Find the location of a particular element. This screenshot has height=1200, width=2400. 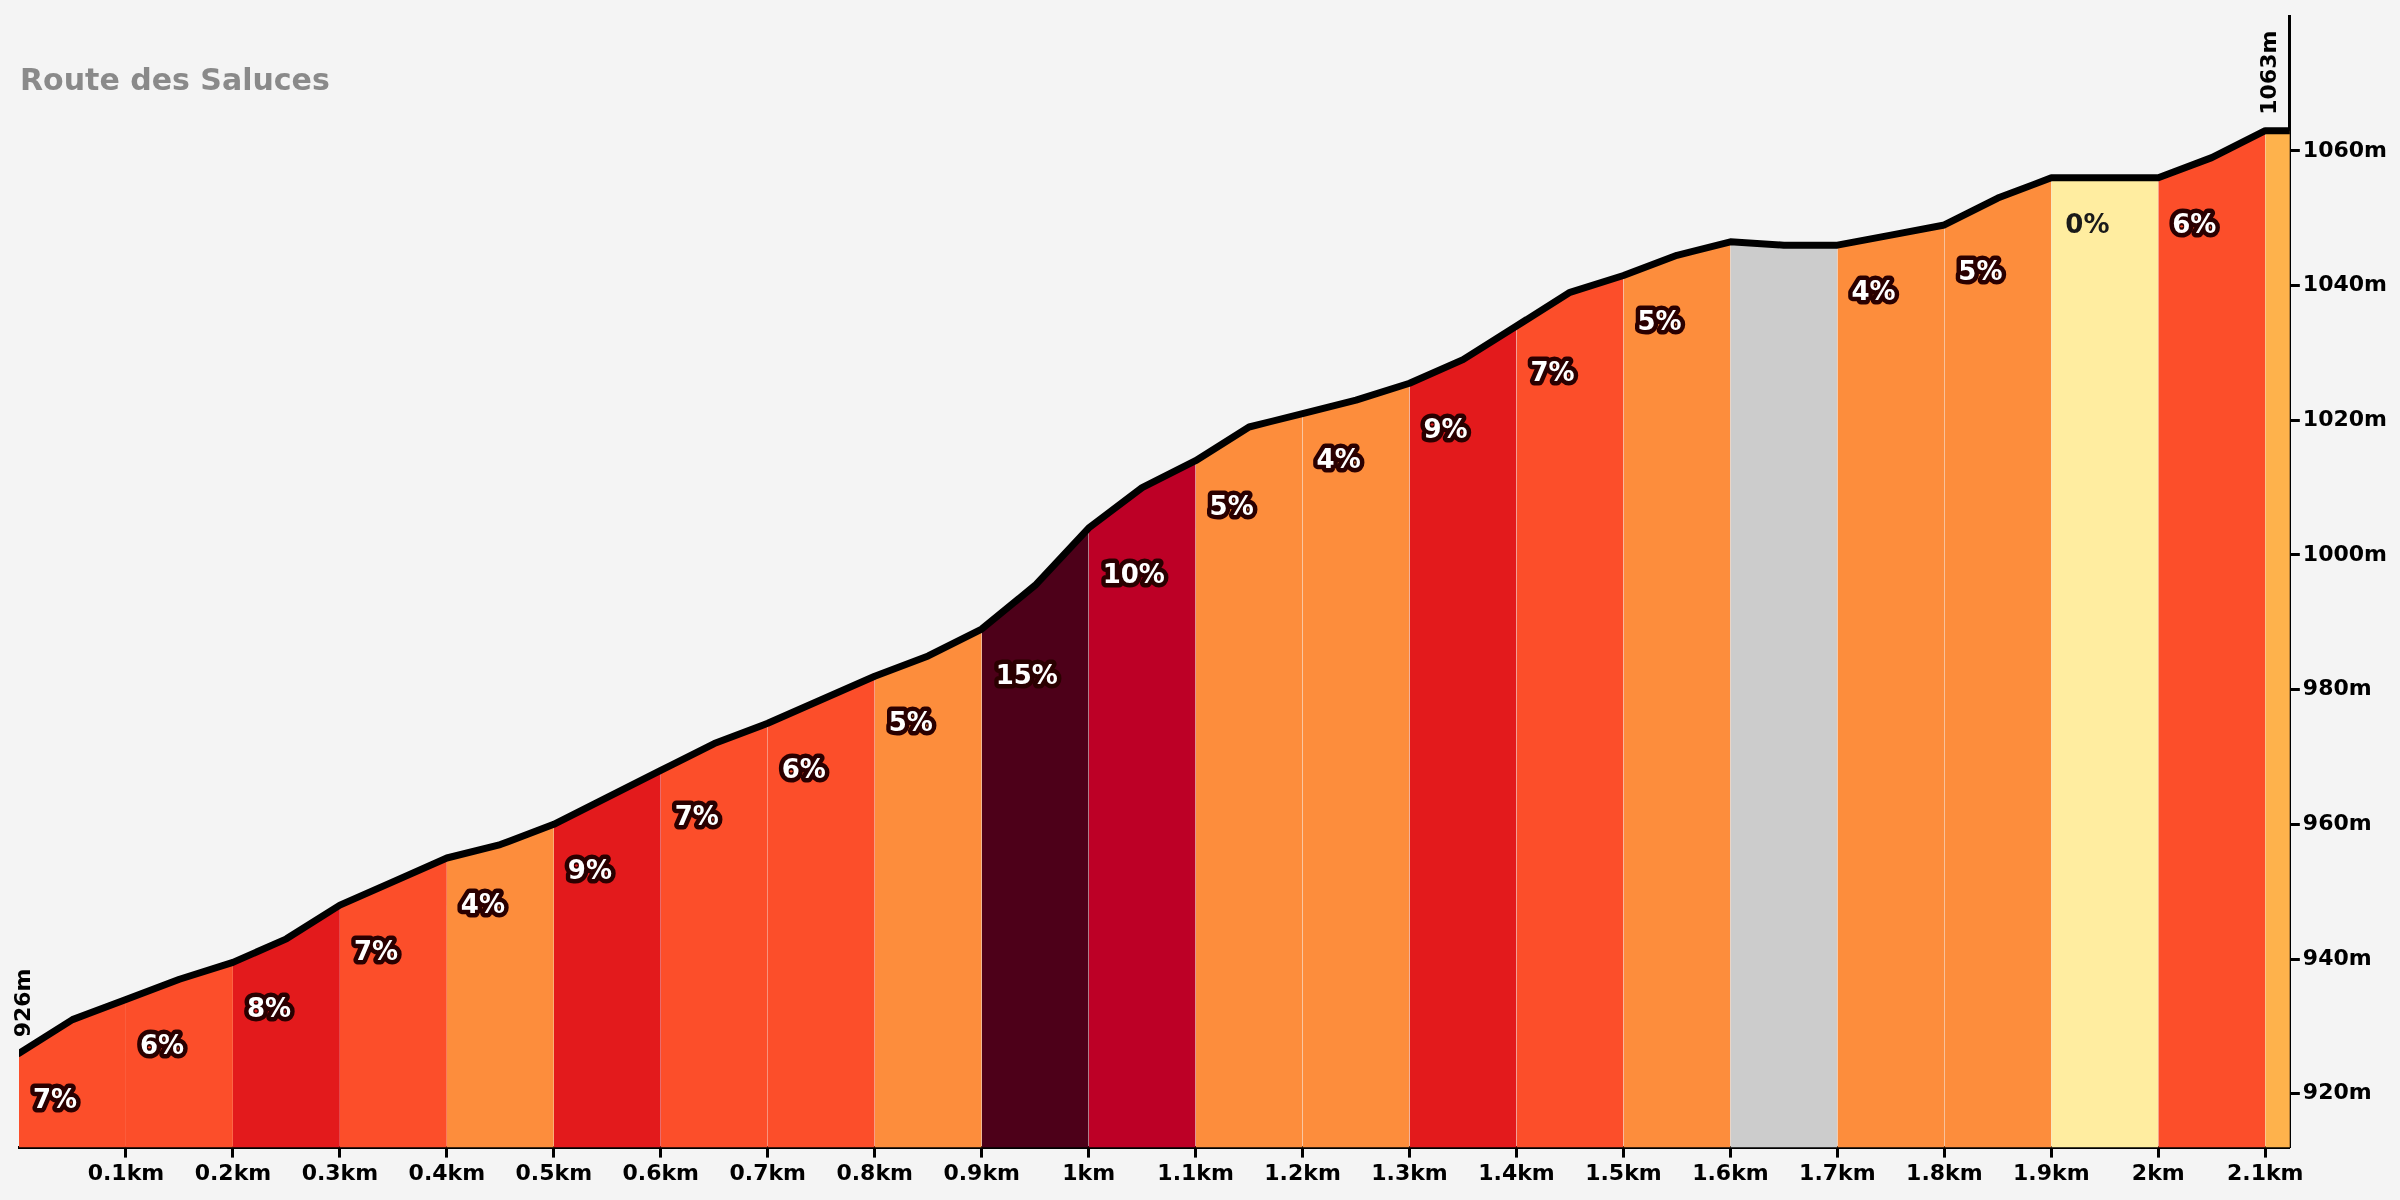

annotation: 15% is located at coordinates (1026, 674).